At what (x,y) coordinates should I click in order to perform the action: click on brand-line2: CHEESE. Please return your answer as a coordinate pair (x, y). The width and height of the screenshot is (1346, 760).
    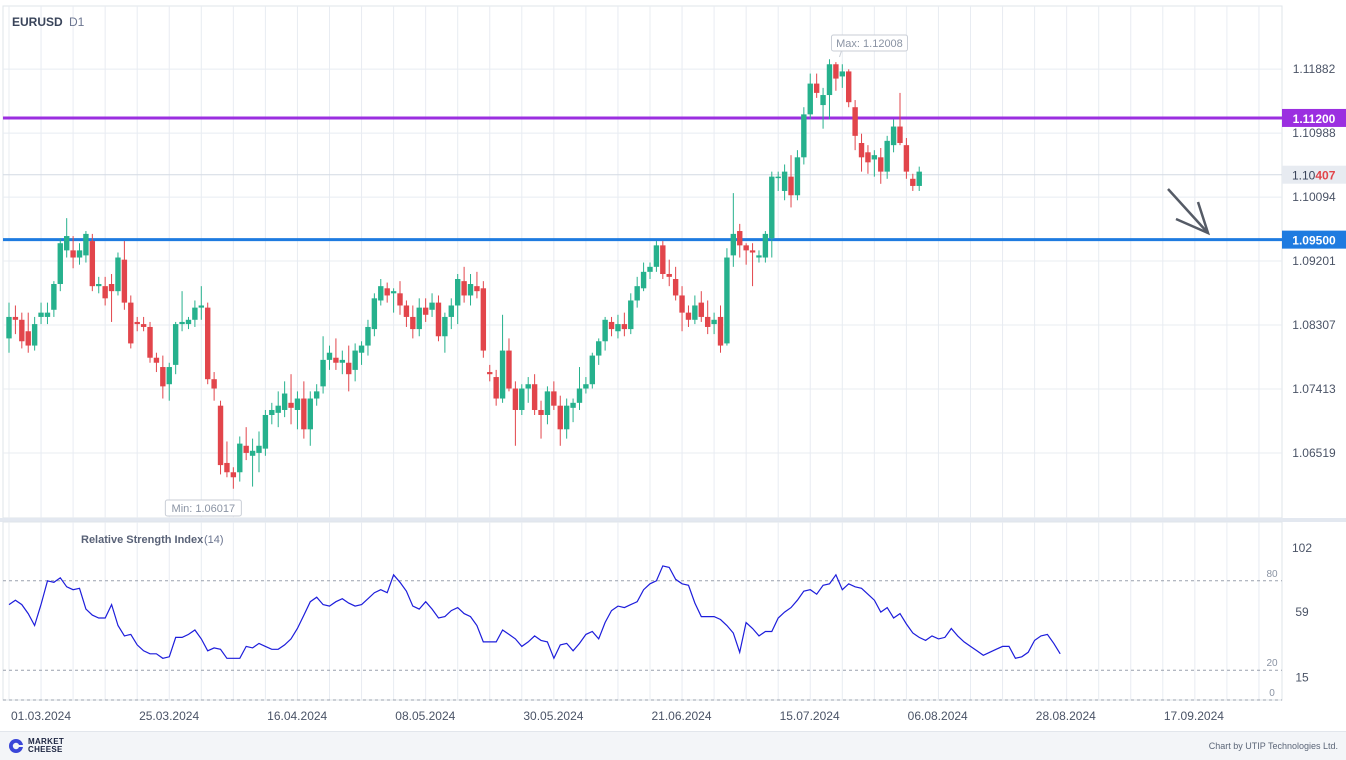
    Looking at the image, I should click on (45, 749).